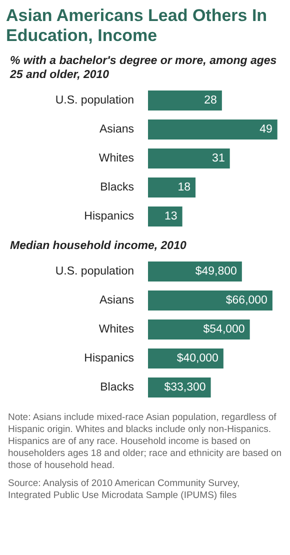  Describe the element at coordinates (137, 26) in the screenshot. I see `chart-title: Asian Americans Lead Others In Education, Income` at that location.